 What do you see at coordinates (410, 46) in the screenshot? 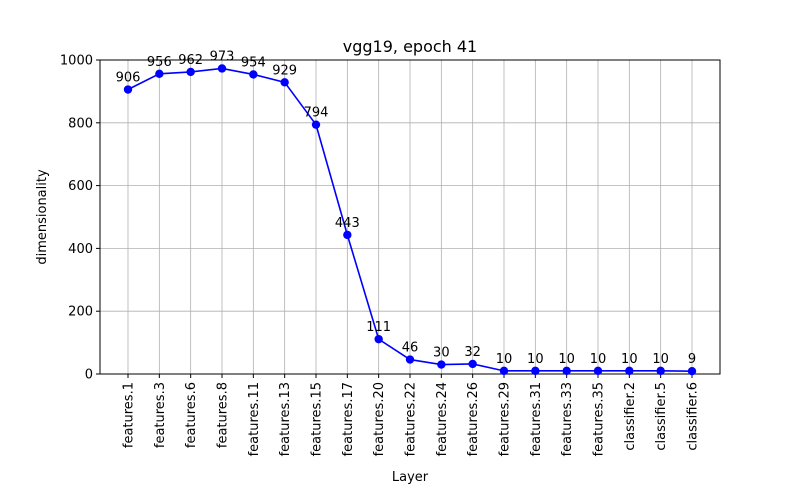
I see `chart-title: vgg19, epoch 41` at bounding box center [410, 46].